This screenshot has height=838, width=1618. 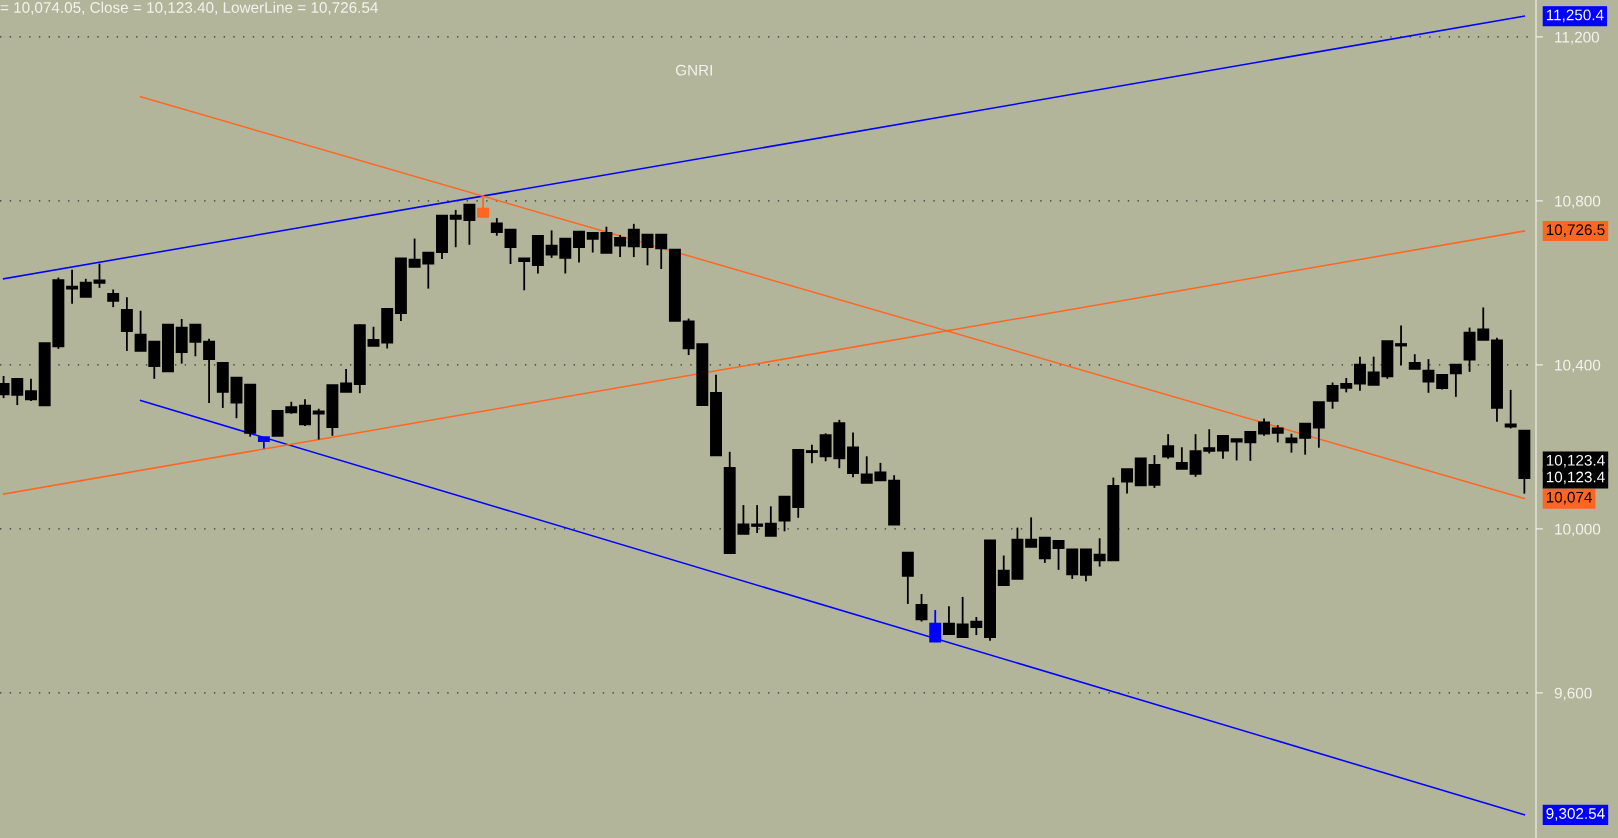 I want to click on y-tick-label: 11,200, so click(x=1577, y=38).